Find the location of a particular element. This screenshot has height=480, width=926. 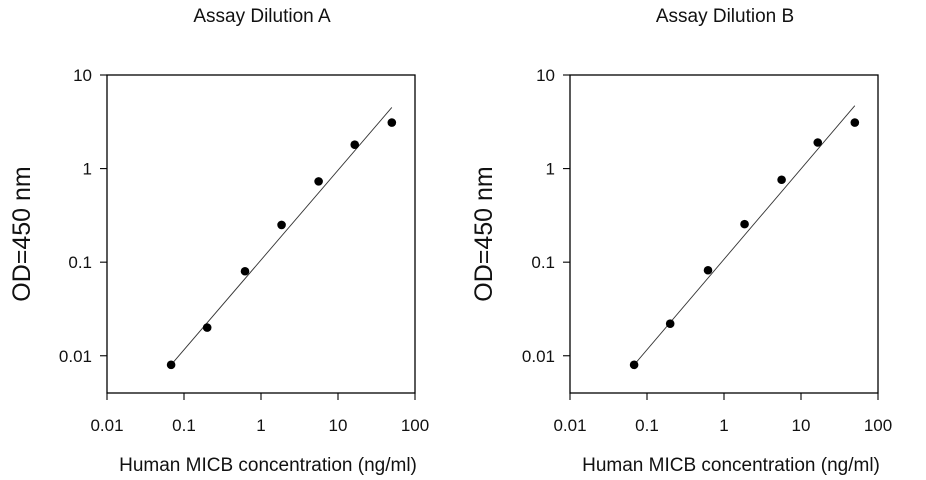

fit-line is located at coordinates (281, 236).